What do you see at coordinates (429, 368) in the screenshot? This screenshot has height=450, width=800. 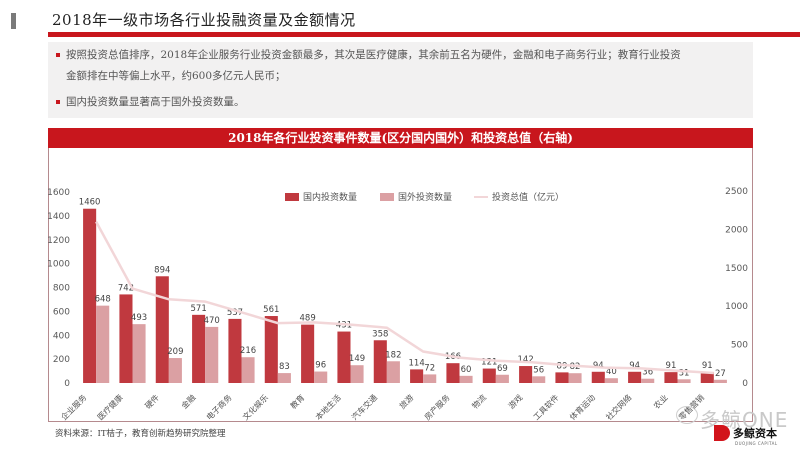 I see `bar-label: 72` at bounding box center [429, 368].